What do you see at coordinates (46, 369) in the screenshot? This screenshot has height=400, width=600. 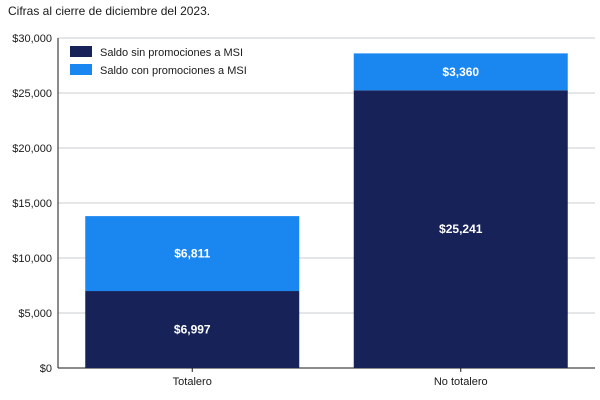 I see `y-tick-label: $0` at bounding box center [46, 369].